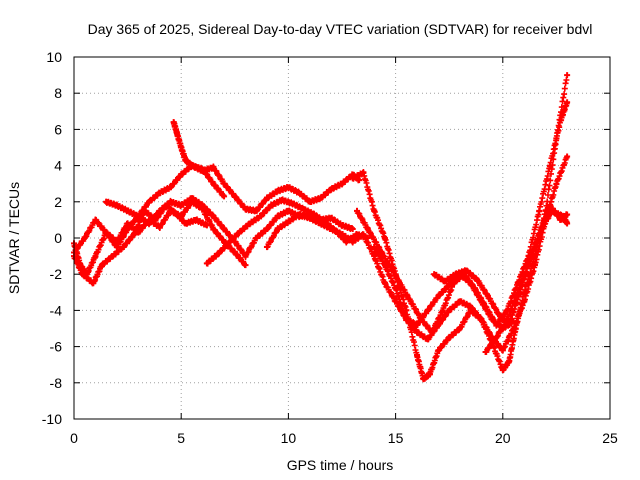 This screenshot has width=640, height=480. Describe the element at coordinates (56, 274) in the screenshot. I see `y-tick-label: -2` at that location.